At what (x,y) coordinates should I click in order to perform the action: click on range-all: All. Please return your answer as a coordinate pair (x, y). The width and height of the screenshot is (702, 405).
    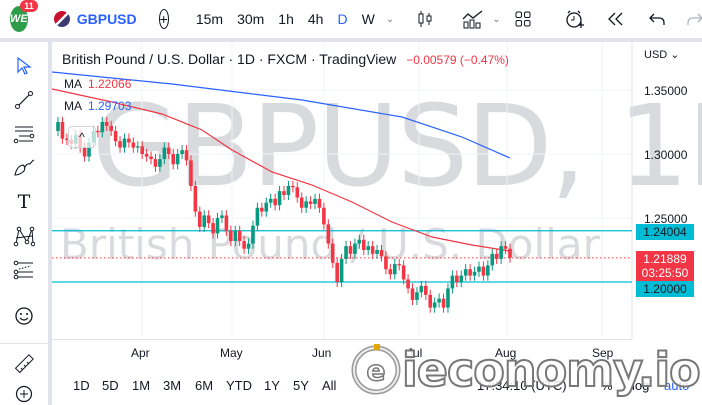
    Looking at the image, I should click on (329, 385).